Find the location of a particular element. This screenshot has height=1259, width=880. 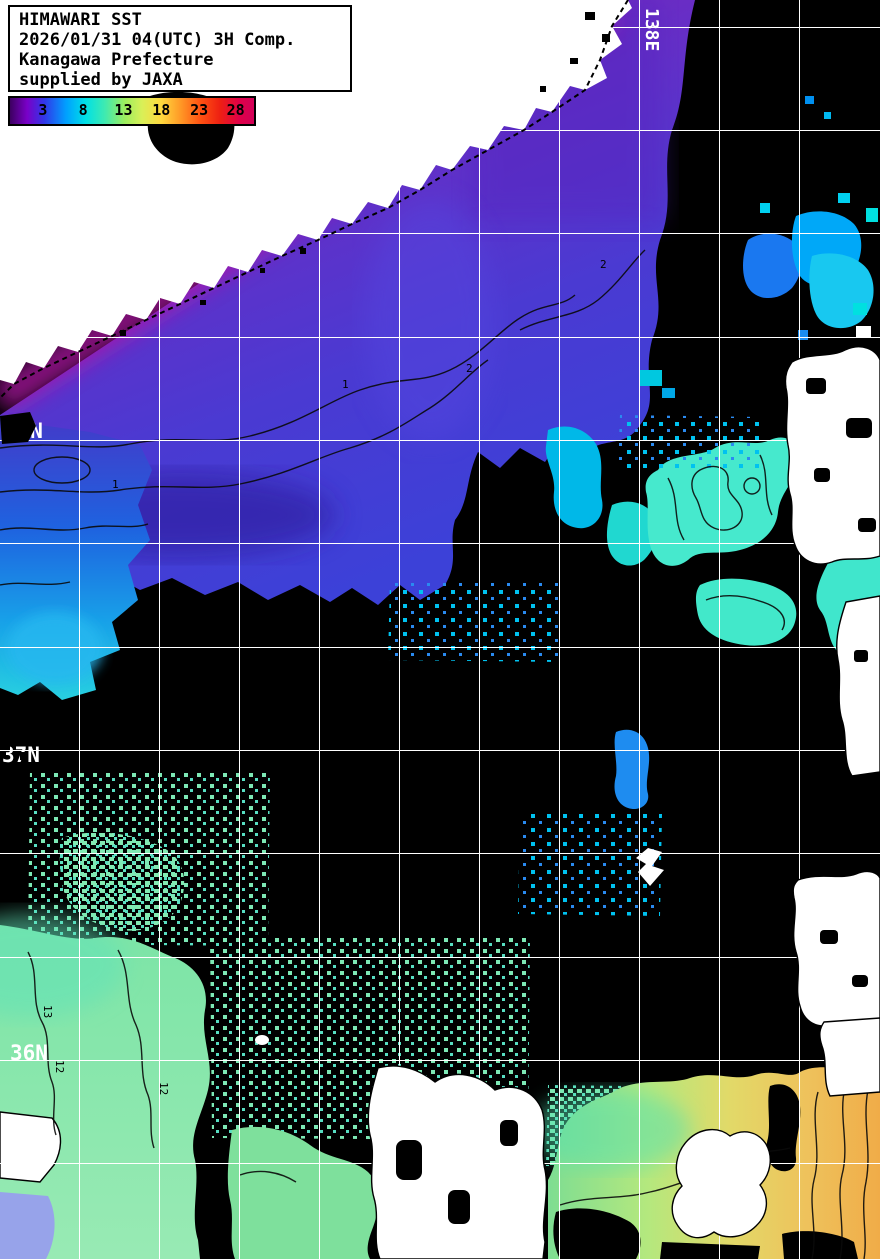

credit-line: supplied by JAXA is located at coordinates (101, 80).